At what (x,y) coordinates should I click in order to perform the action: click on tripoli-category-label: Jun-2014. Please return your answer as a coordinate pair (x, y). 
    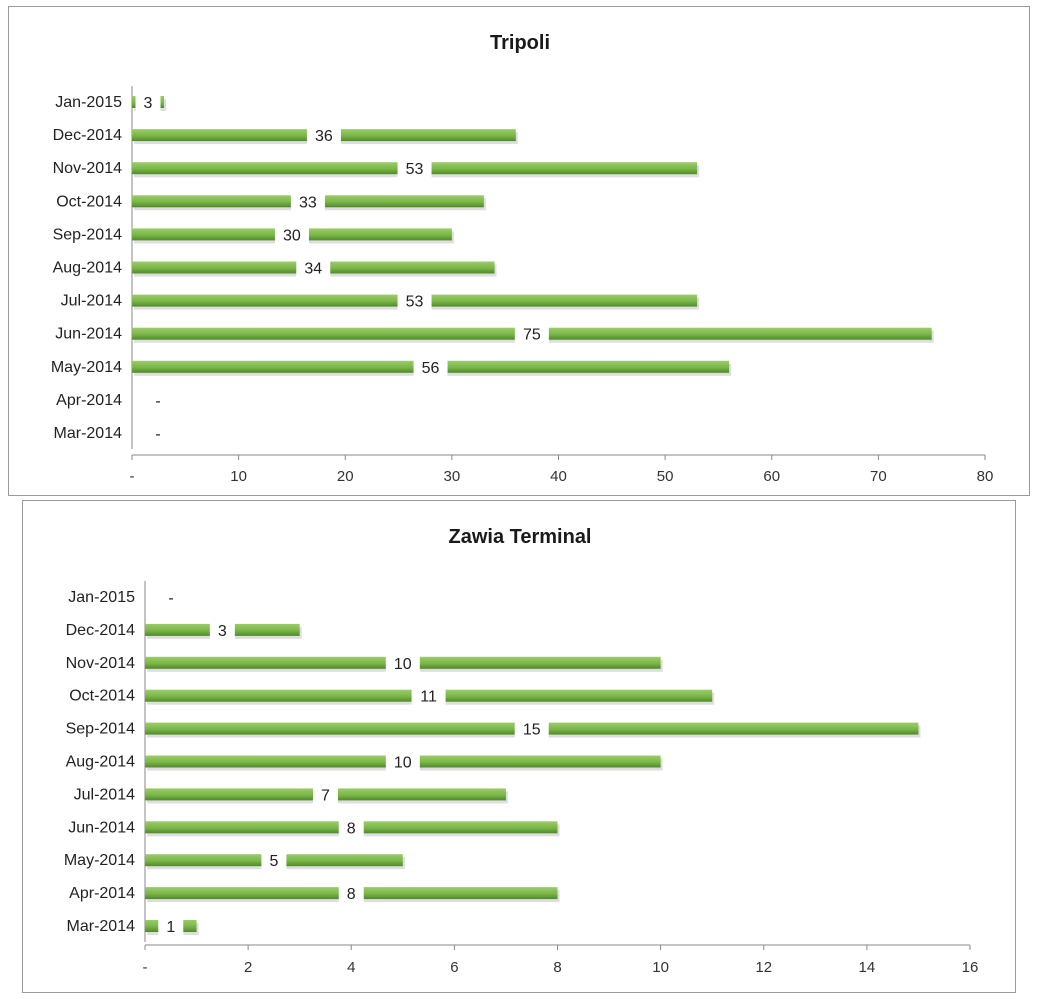
    Looking at the image, I should click on (88, 334).